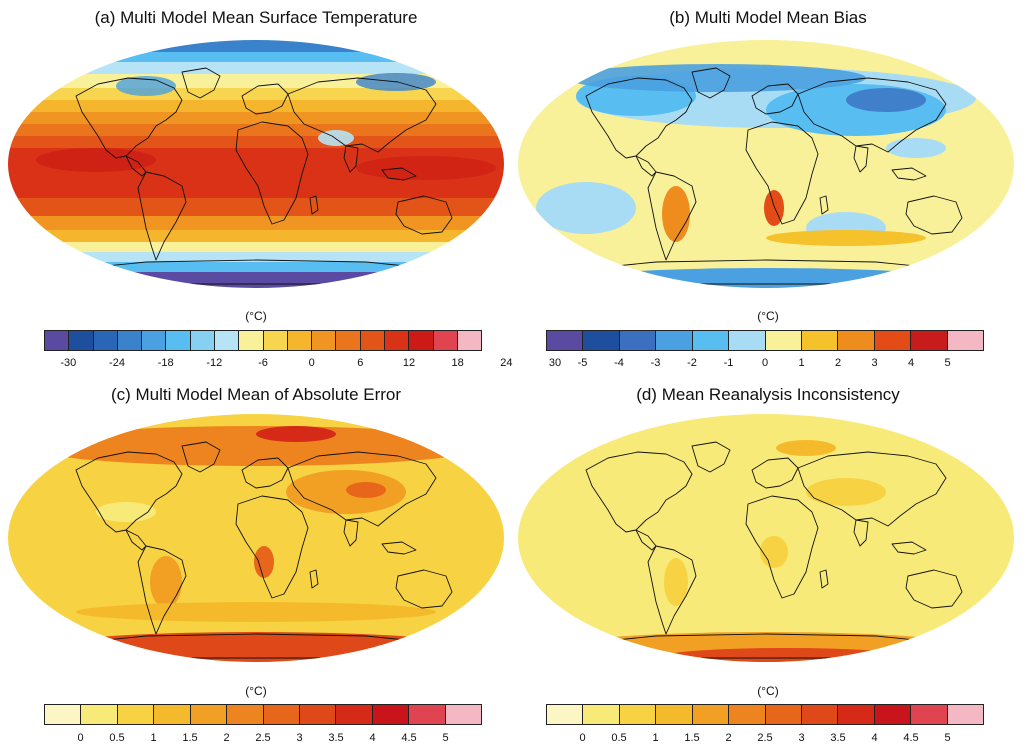  What do you see at coordinates (256, 316) in the screenshot?
I see `panel-a-unit-label: (°C)` at bounding box center [256, 316].